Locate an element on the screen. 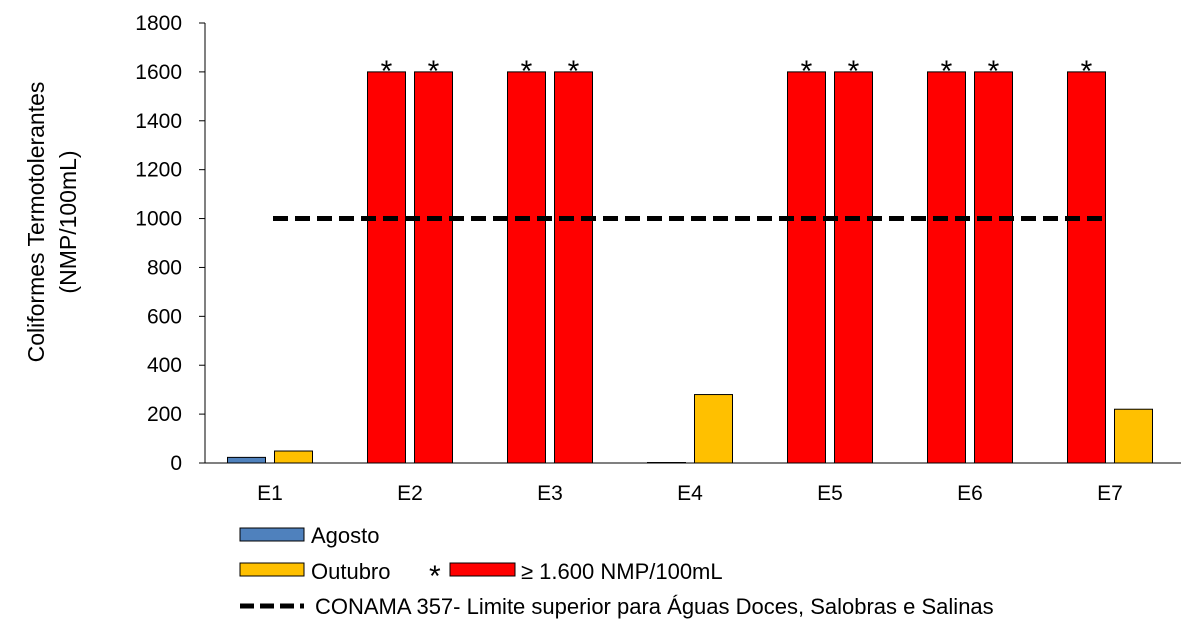 The width and height of the screenshot is (1181, 621). y-tick-label: 800 is located at coordinates (164, 267).